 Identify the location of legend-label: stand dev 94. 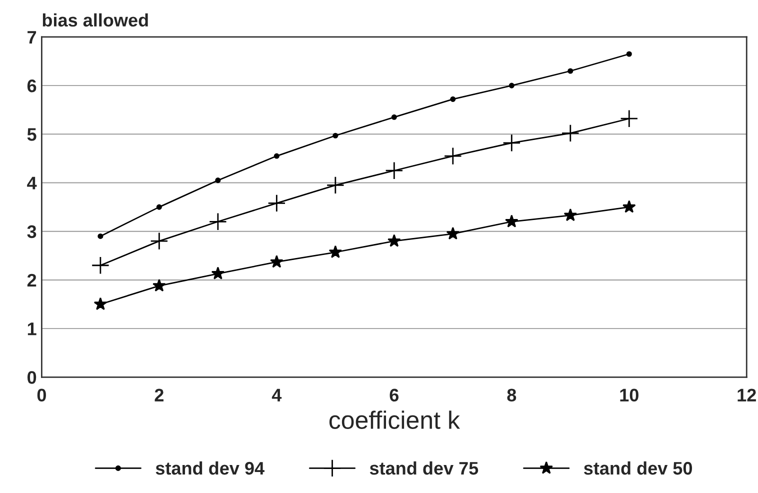
(210, 468).